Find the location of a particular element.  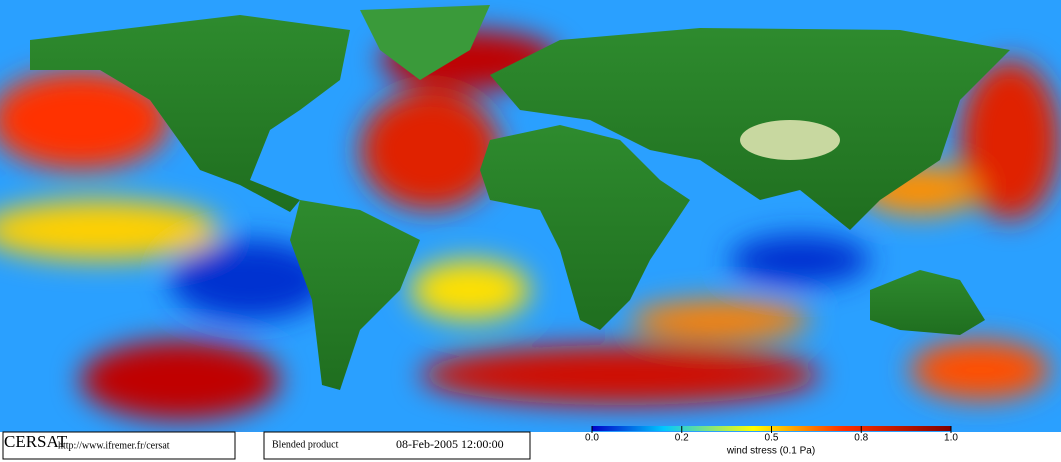

colorbar-tick-label: 0.5 is located at coordinates (772, 438).